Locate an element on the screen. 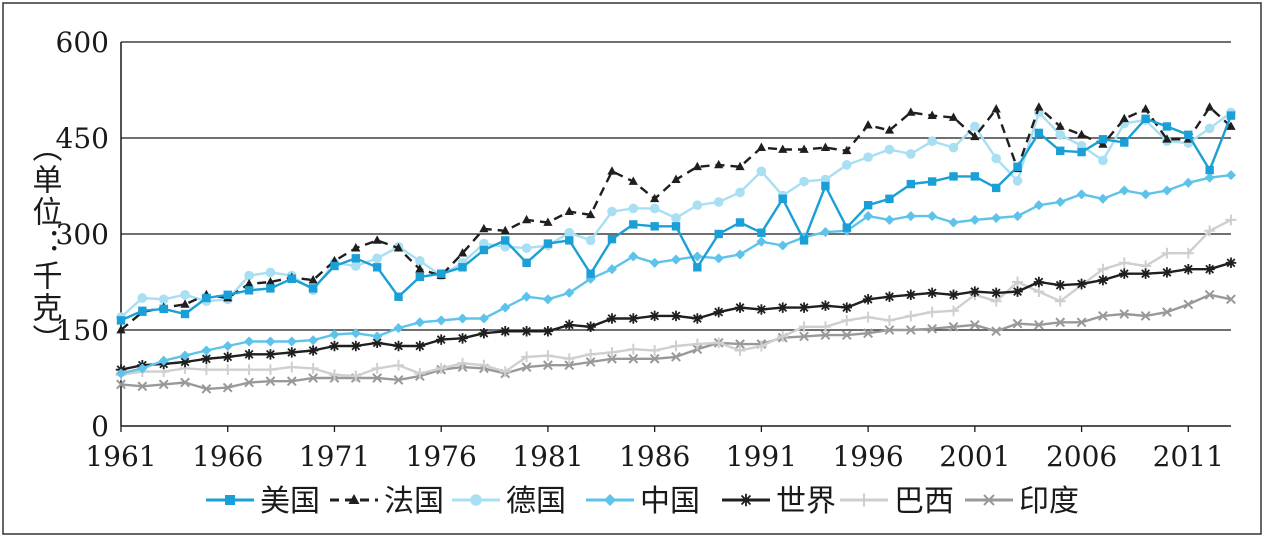 This screenshot has width=1266, height=539. x-tick-label: 1961 is located at coordinates (120, 456).